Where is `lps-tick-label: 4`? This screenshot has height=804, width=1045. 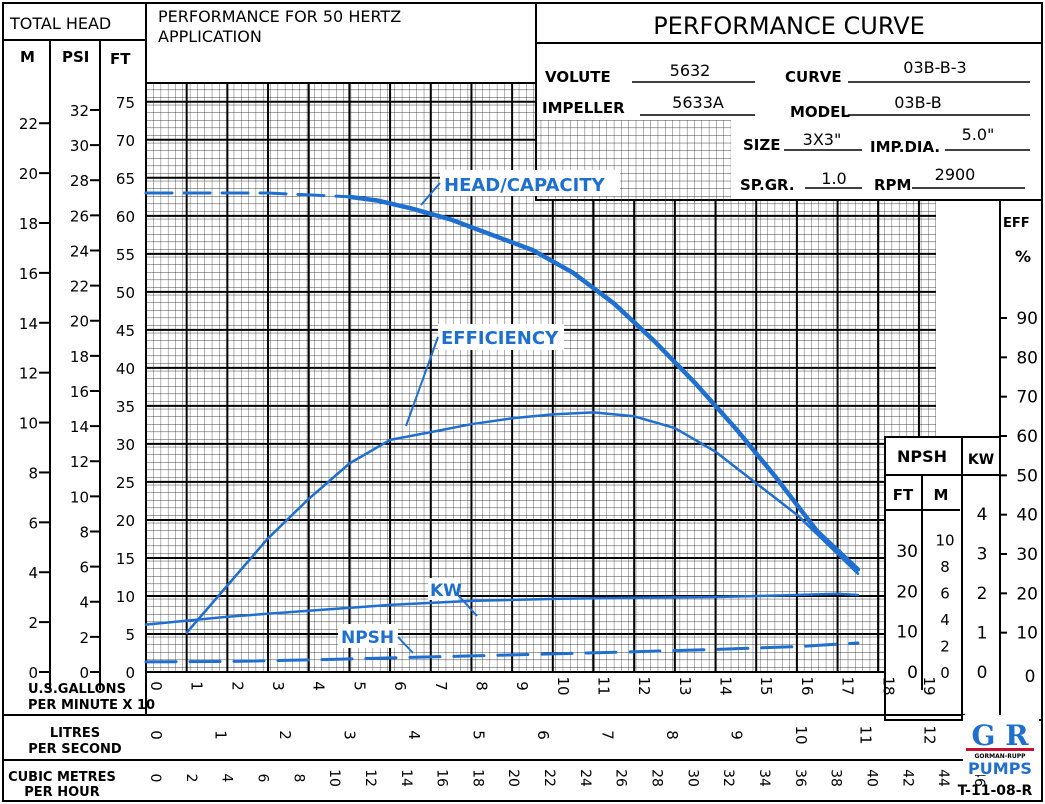 lps-tick-label: 4 is located at coordinates (414, 735).